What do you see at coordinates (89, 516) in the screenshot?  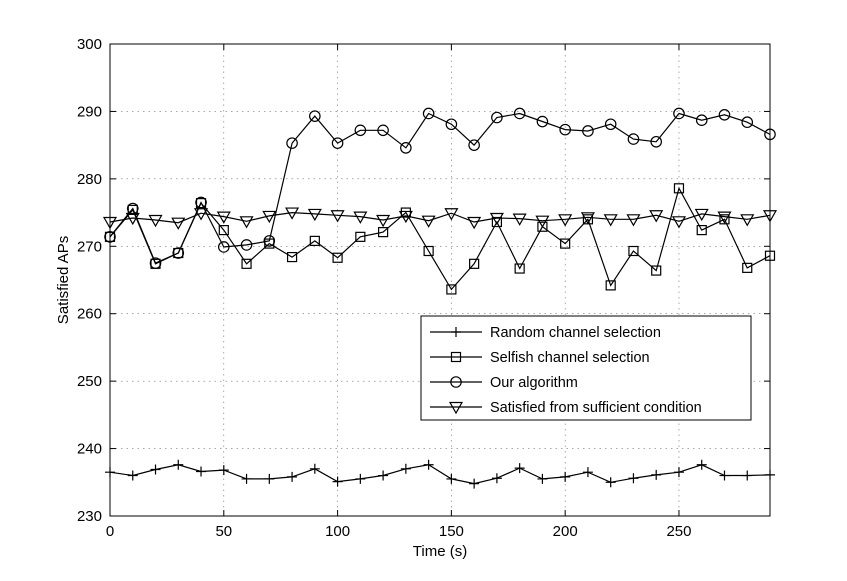 I see `y-tick-label: 230` at bounding box center [89, 516].